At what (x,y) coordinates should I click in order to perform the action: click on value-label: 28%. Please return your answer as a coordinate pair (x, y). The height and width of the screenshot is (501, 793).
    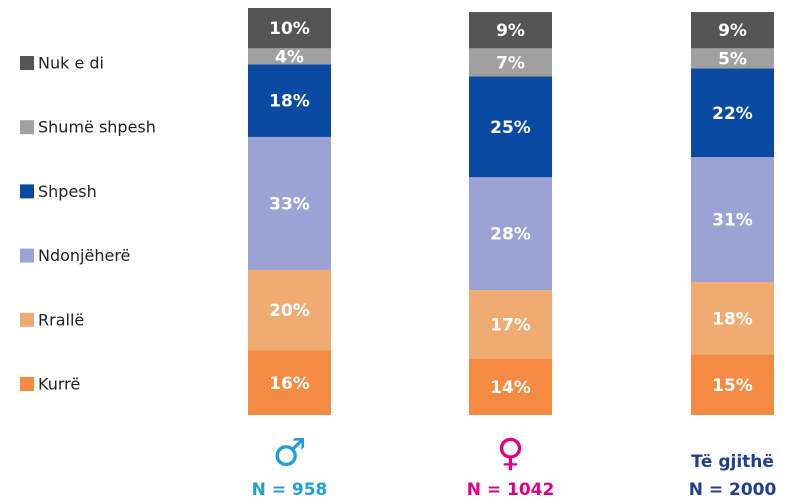
    Looking at the image, I should click on (510, 235).